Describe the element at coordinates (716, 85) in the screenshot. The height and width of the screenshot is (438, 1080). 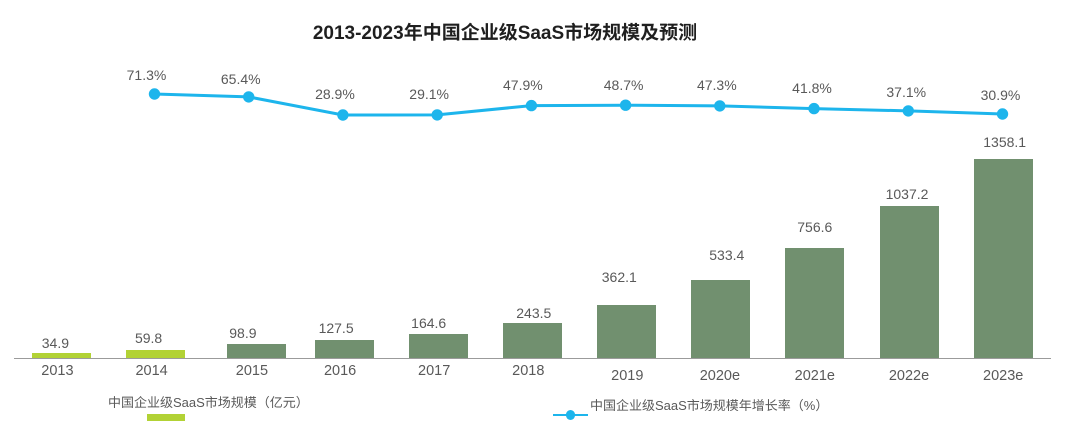
I see `growth-rate-label-2020e: 47.3%` at that location.